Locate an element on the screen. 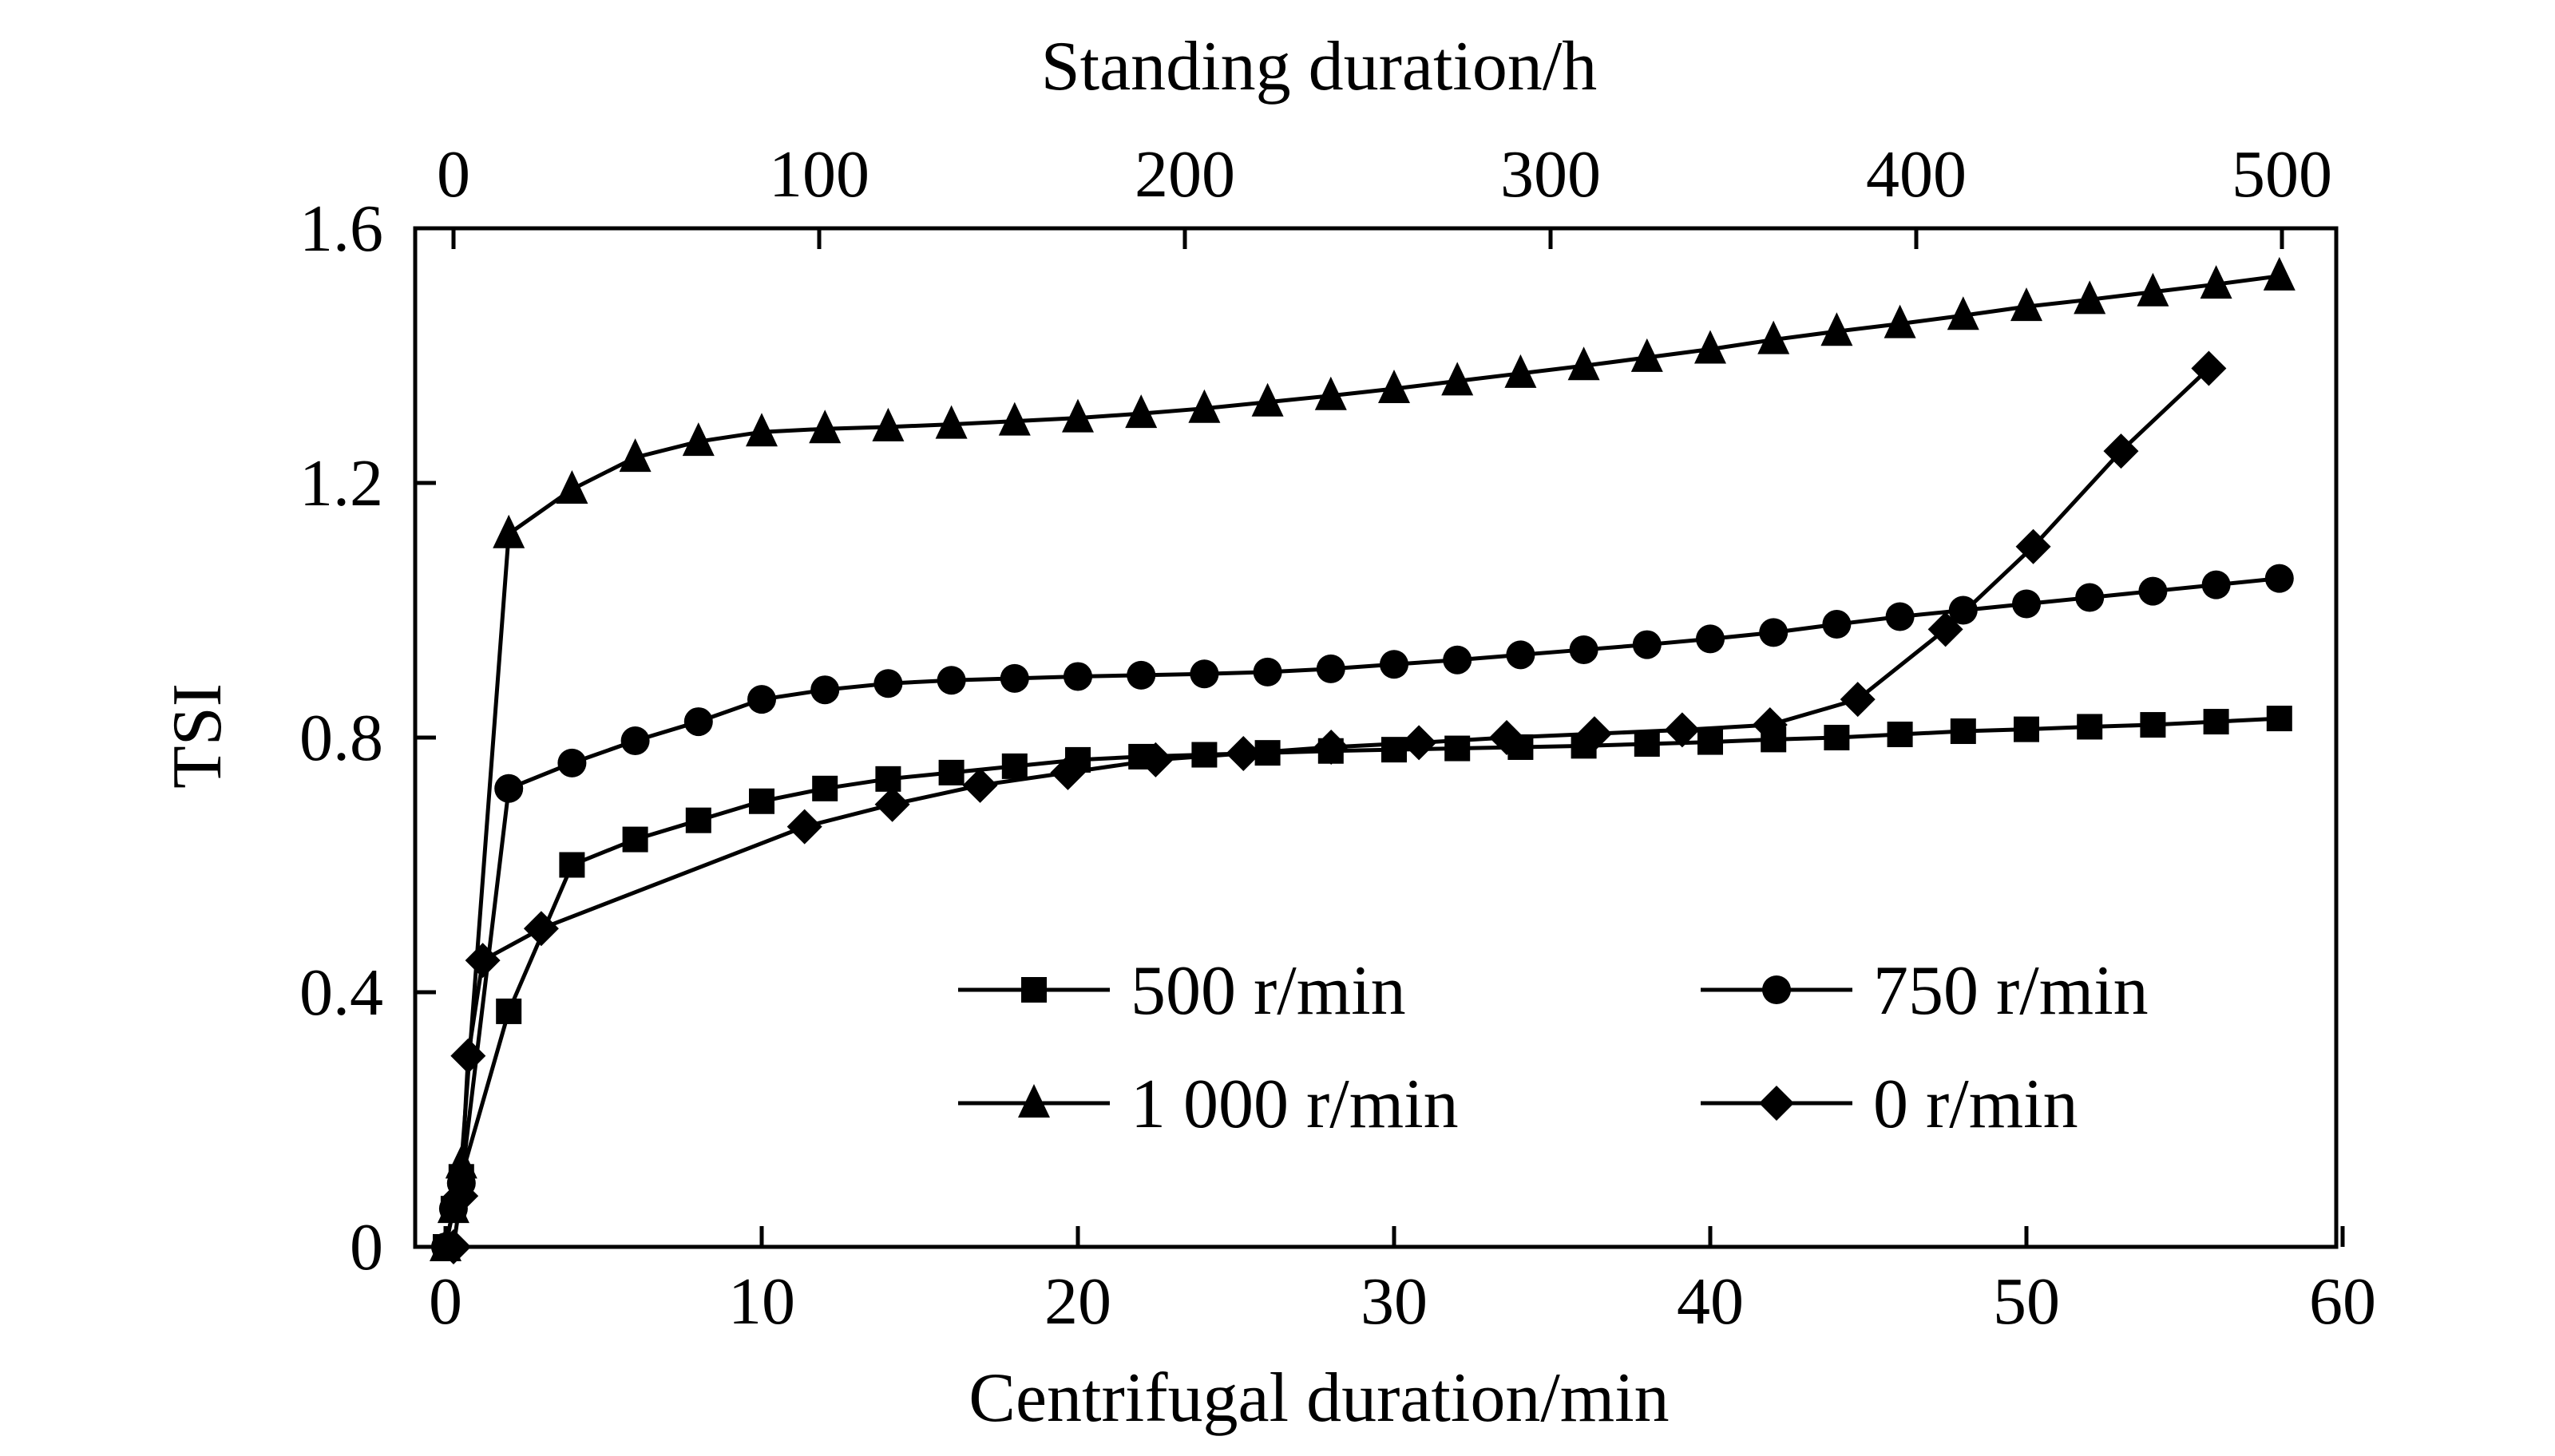  x-tick-label: 60 is located at coordinates (2342, 1301).